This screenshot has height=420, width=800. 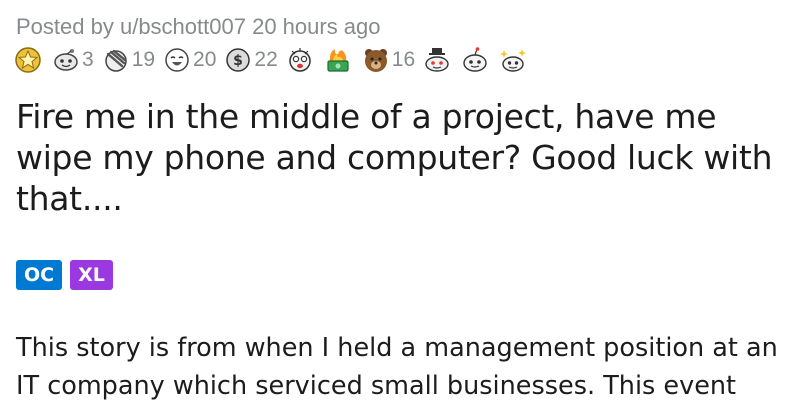 I want to click on snoo-hug-award-icon, so click(x=475, y=59).